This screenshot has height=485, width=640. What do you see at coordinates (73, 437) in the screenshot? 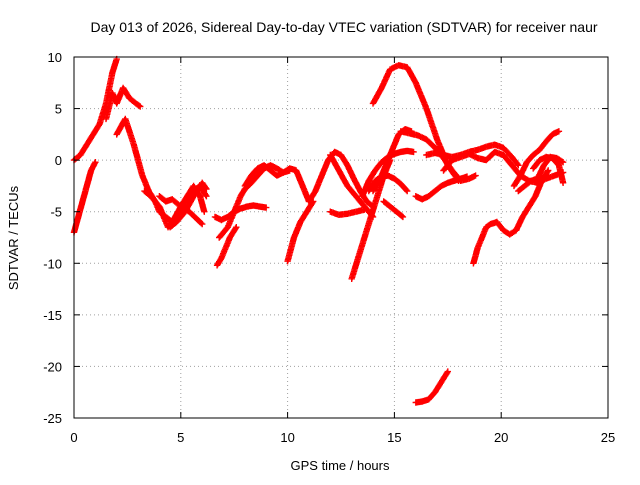
I see `x-tick-label: 0` at bounding box center [73, 437].